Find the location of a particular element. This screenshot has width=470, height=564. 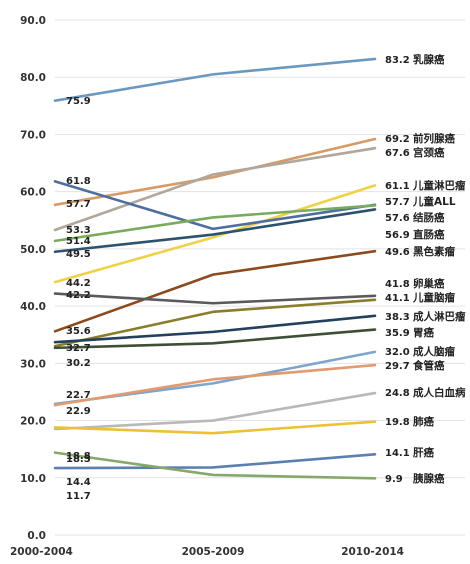

series-name-label: 宫颈癌 is located at coordinates (429, 152).